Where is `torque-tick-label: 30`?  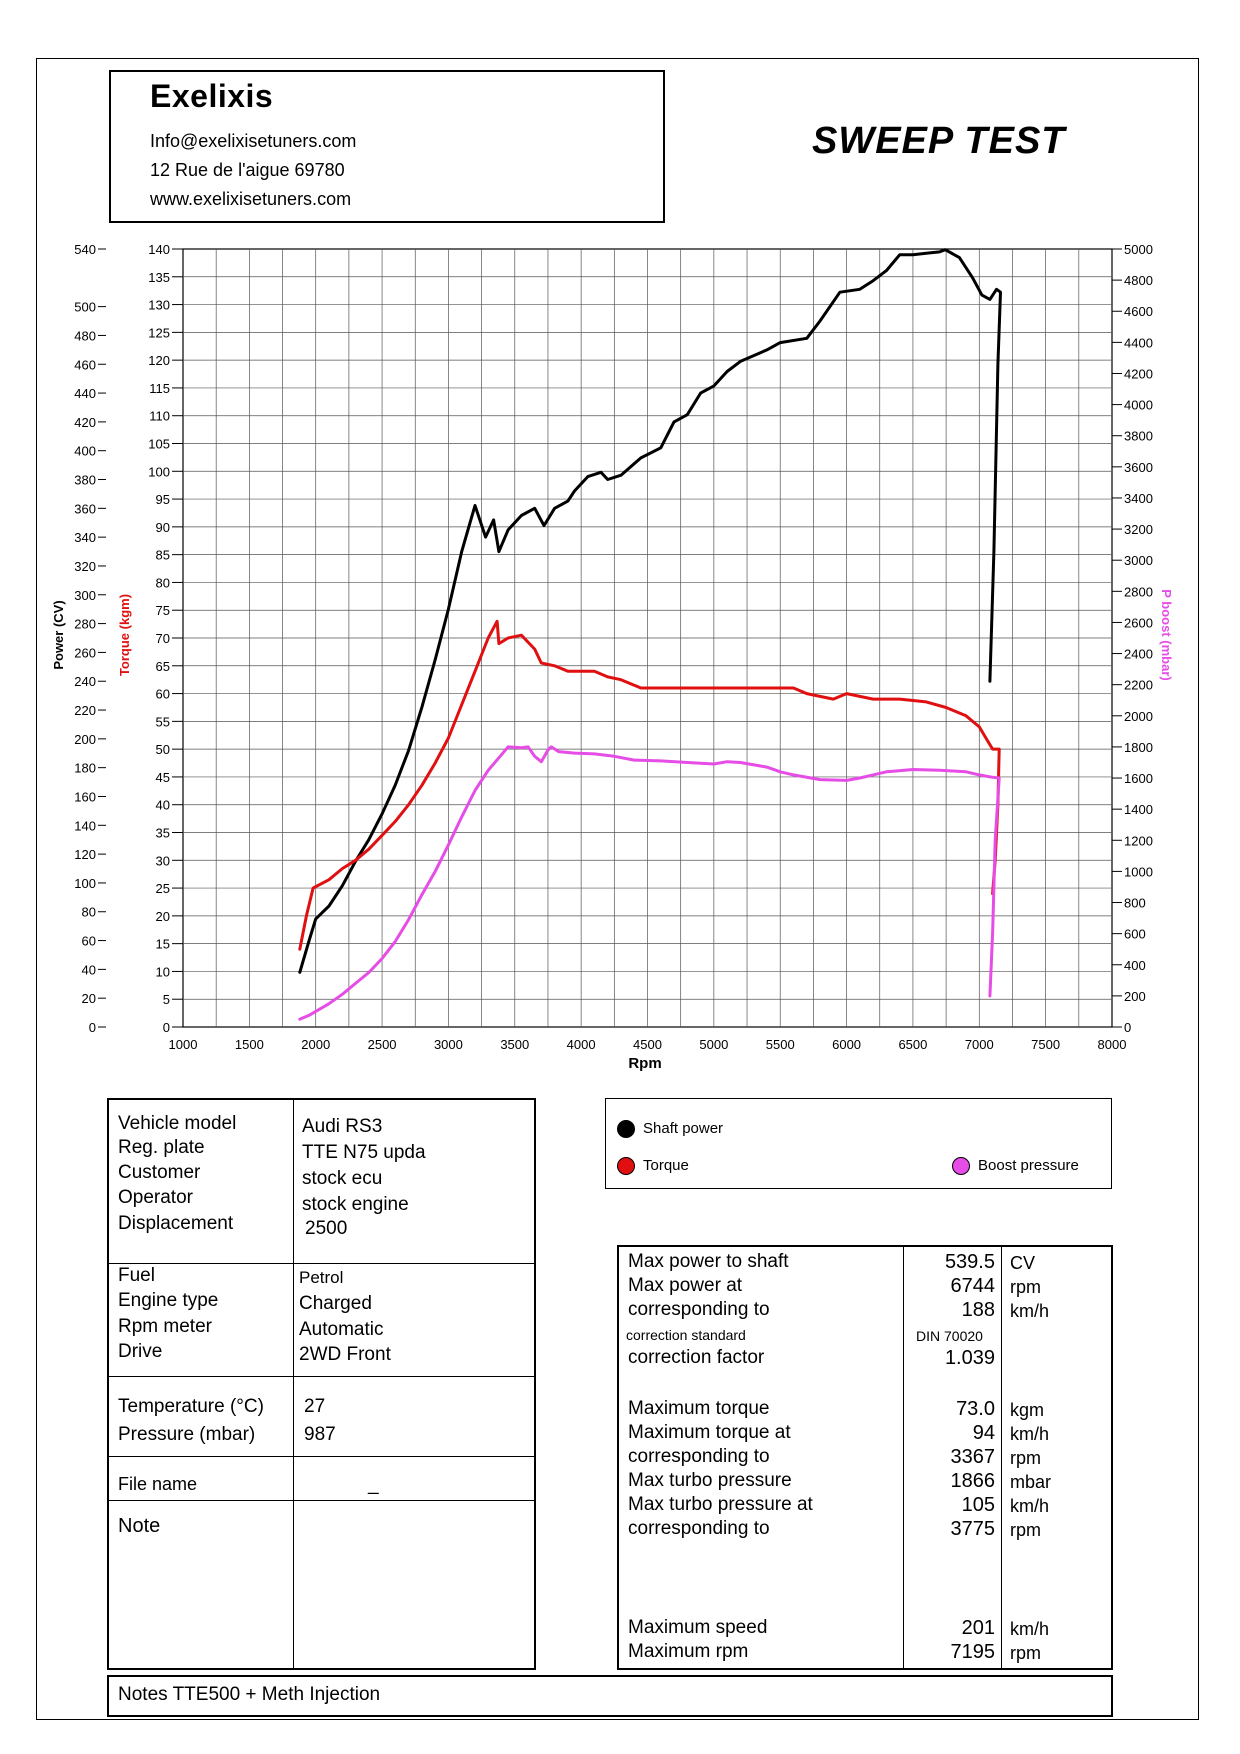
torque-tick-label: 30 is located at coordinates (163, 860).